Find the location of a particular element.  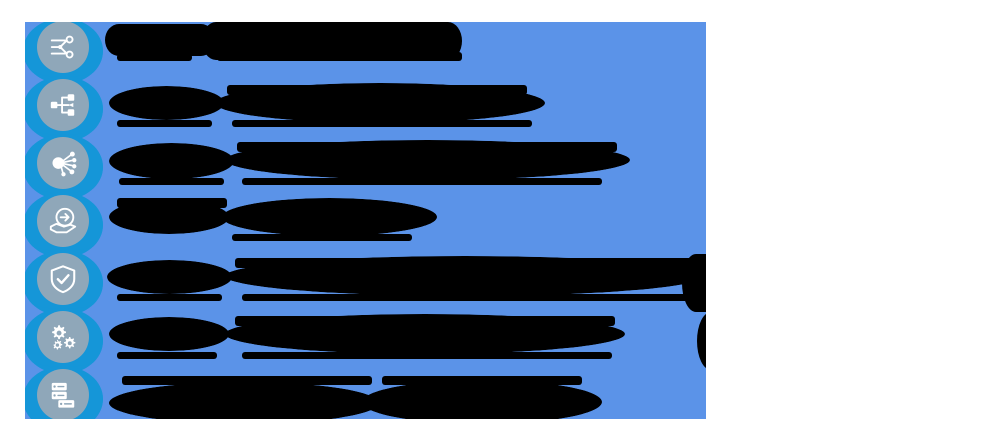

hand-receive-icon is located at coordinates (63, 221).